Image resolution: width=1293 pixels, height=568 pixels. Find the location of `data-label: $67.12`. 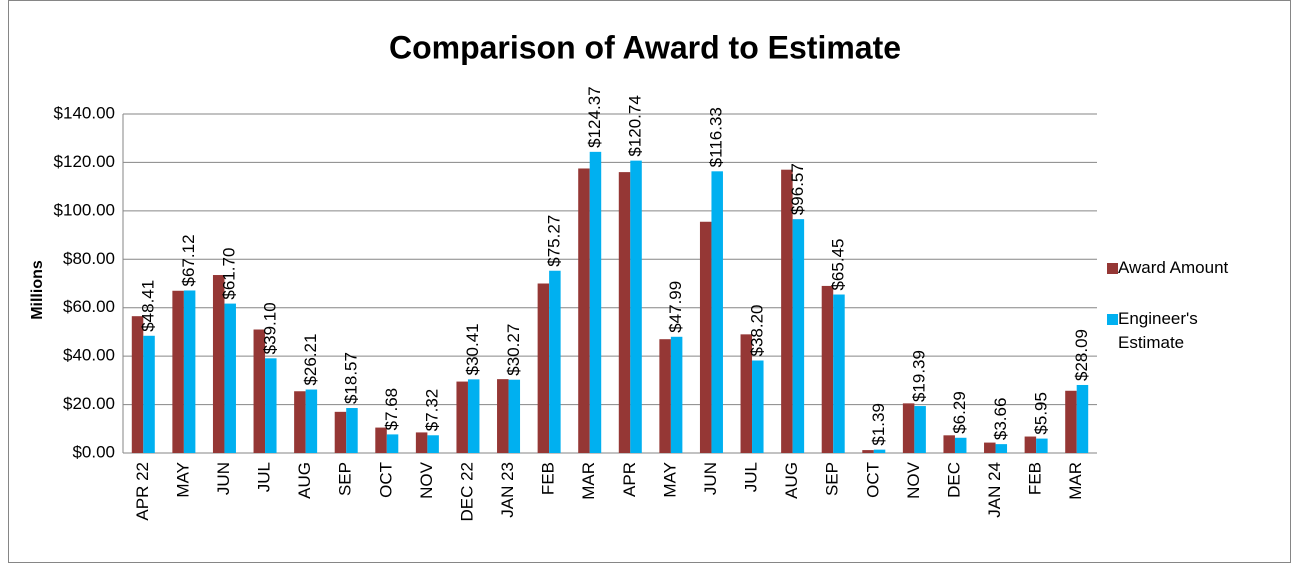

data-label: $67.12 is located at coordinates (188, 260).